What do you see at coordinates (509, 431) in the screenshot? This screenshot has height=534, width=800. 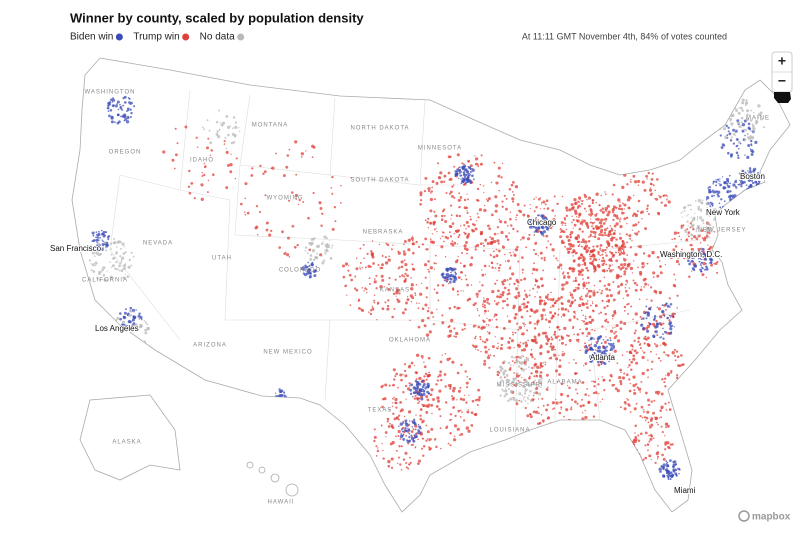 I see `state-label: LOUISIANA` at bounding box center [509, 431].